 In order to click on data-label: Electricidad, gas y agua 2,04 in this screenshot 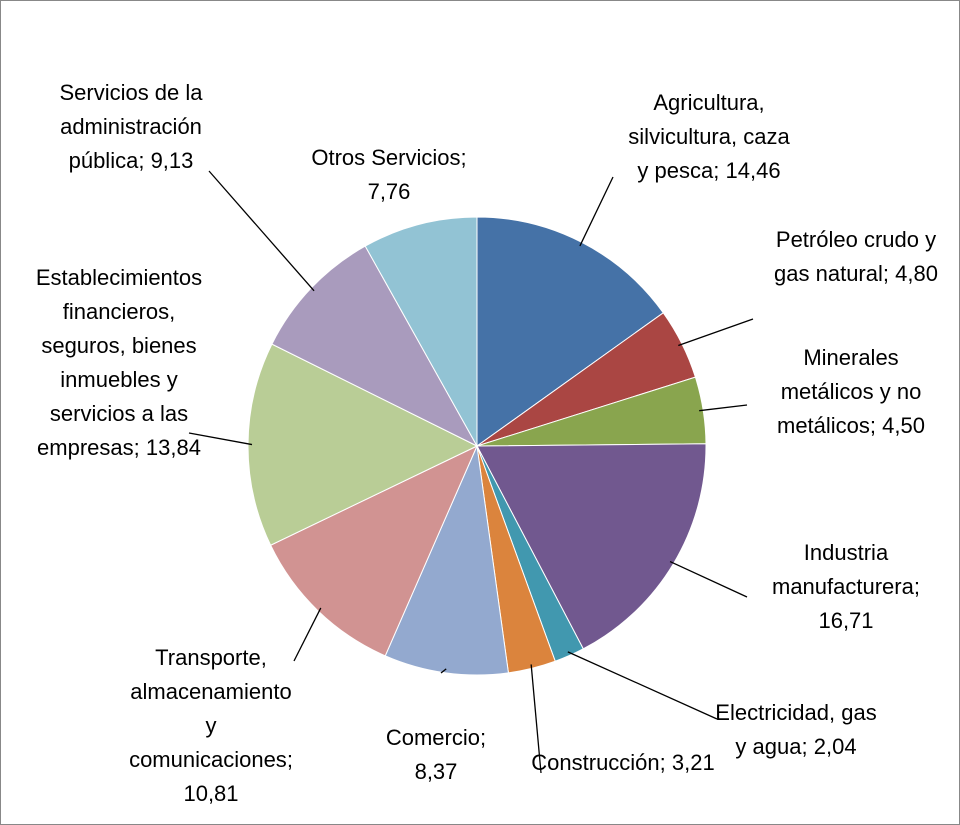, I will do `click(796, 730)`.